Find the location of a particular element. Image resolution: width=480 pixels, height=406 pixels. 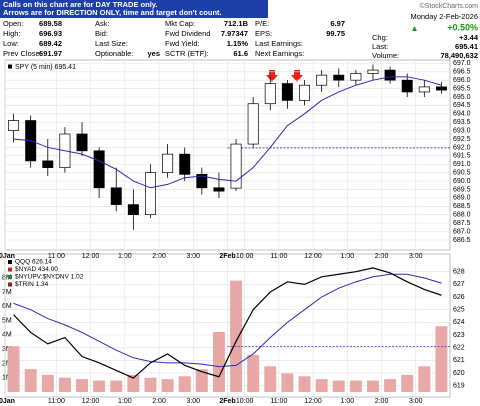

quote-label: P/E: is located at coordinates (262, 23).